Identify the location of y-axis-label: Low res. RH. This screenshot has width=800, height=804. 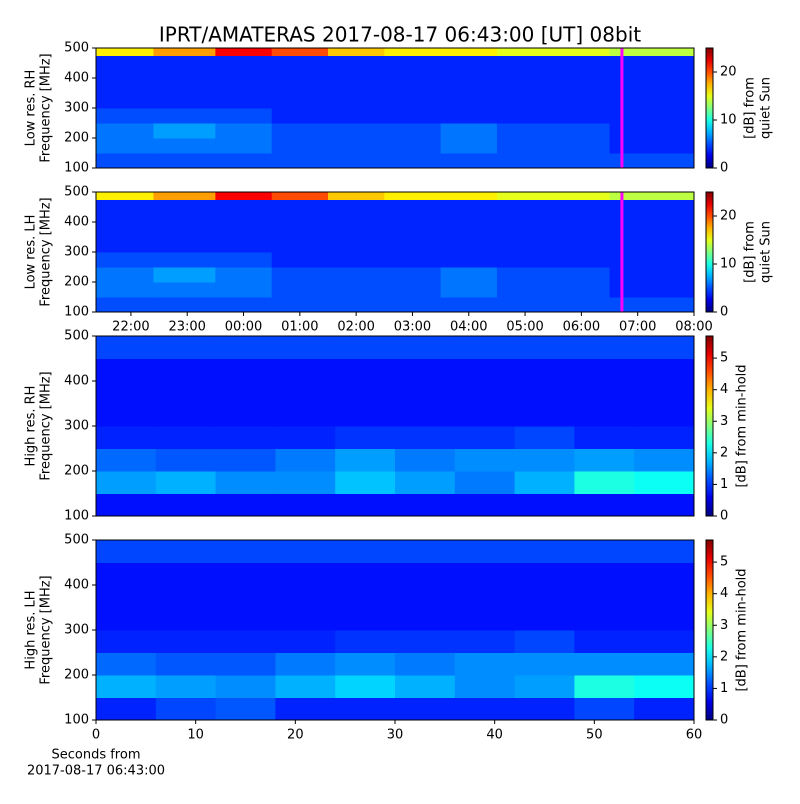
(31, 108).